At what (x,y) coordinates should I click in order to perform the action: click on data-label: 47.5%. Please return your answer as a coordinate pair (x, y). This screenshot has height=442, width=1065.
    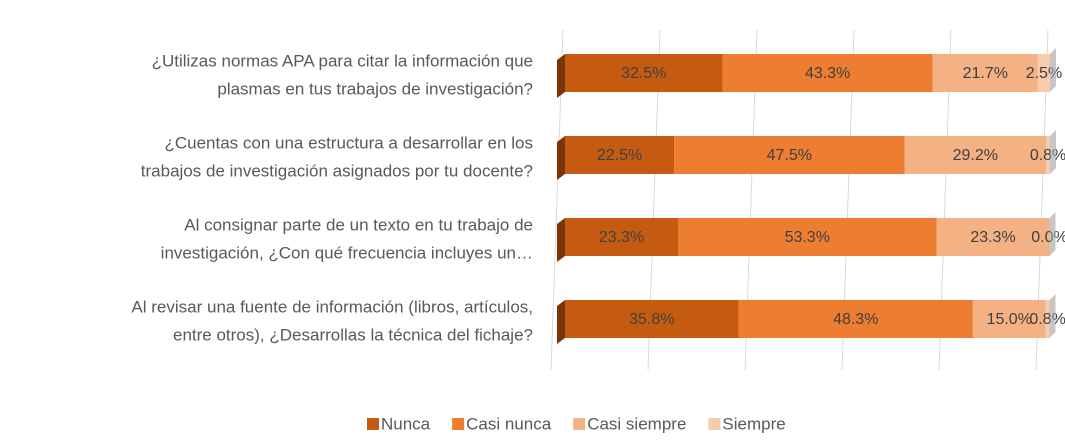
    Looking at the image, I should click on (789, 155).